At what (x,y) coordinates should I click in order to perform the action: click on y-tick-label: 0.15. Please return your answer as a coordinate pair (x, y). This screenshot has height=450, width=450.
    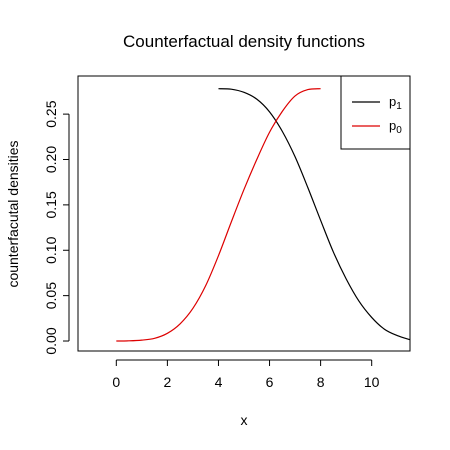
    Looking at the image, I should click on (51, 204).